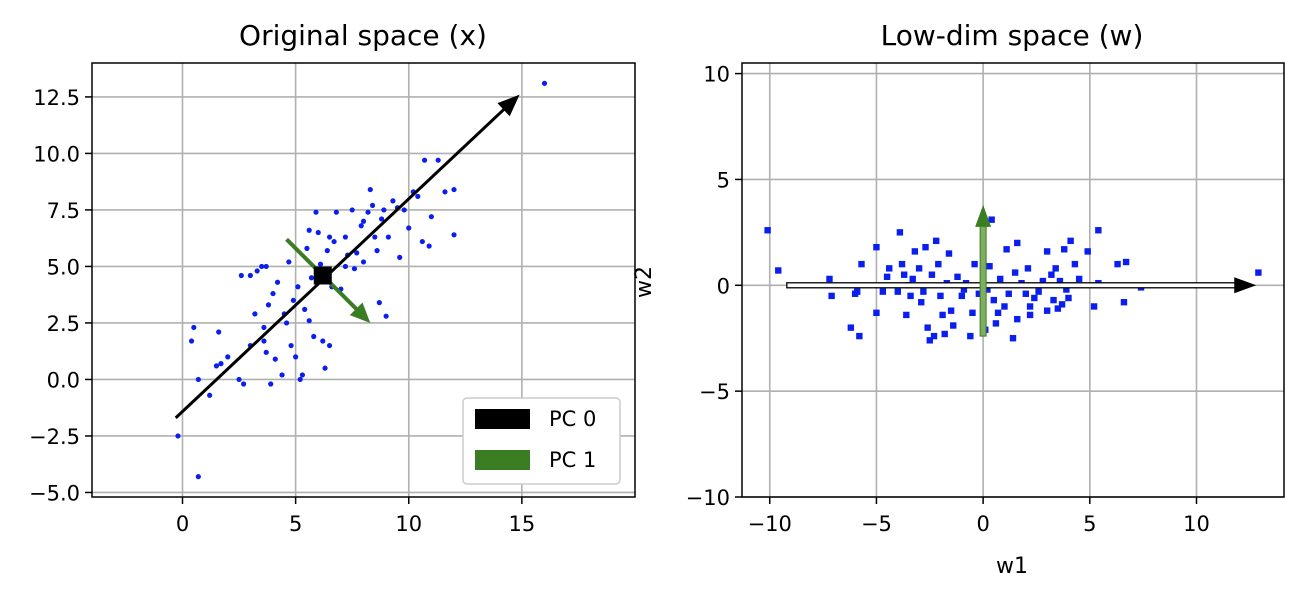 The width and height of the screenshot is (1316, 614). Describe the element at coordinates (60, 295) in the screenshot. I see `y-ticks: −5.0 −2.5 0.0 2.5 5.0 7.5 10.0 12.5` at that location.